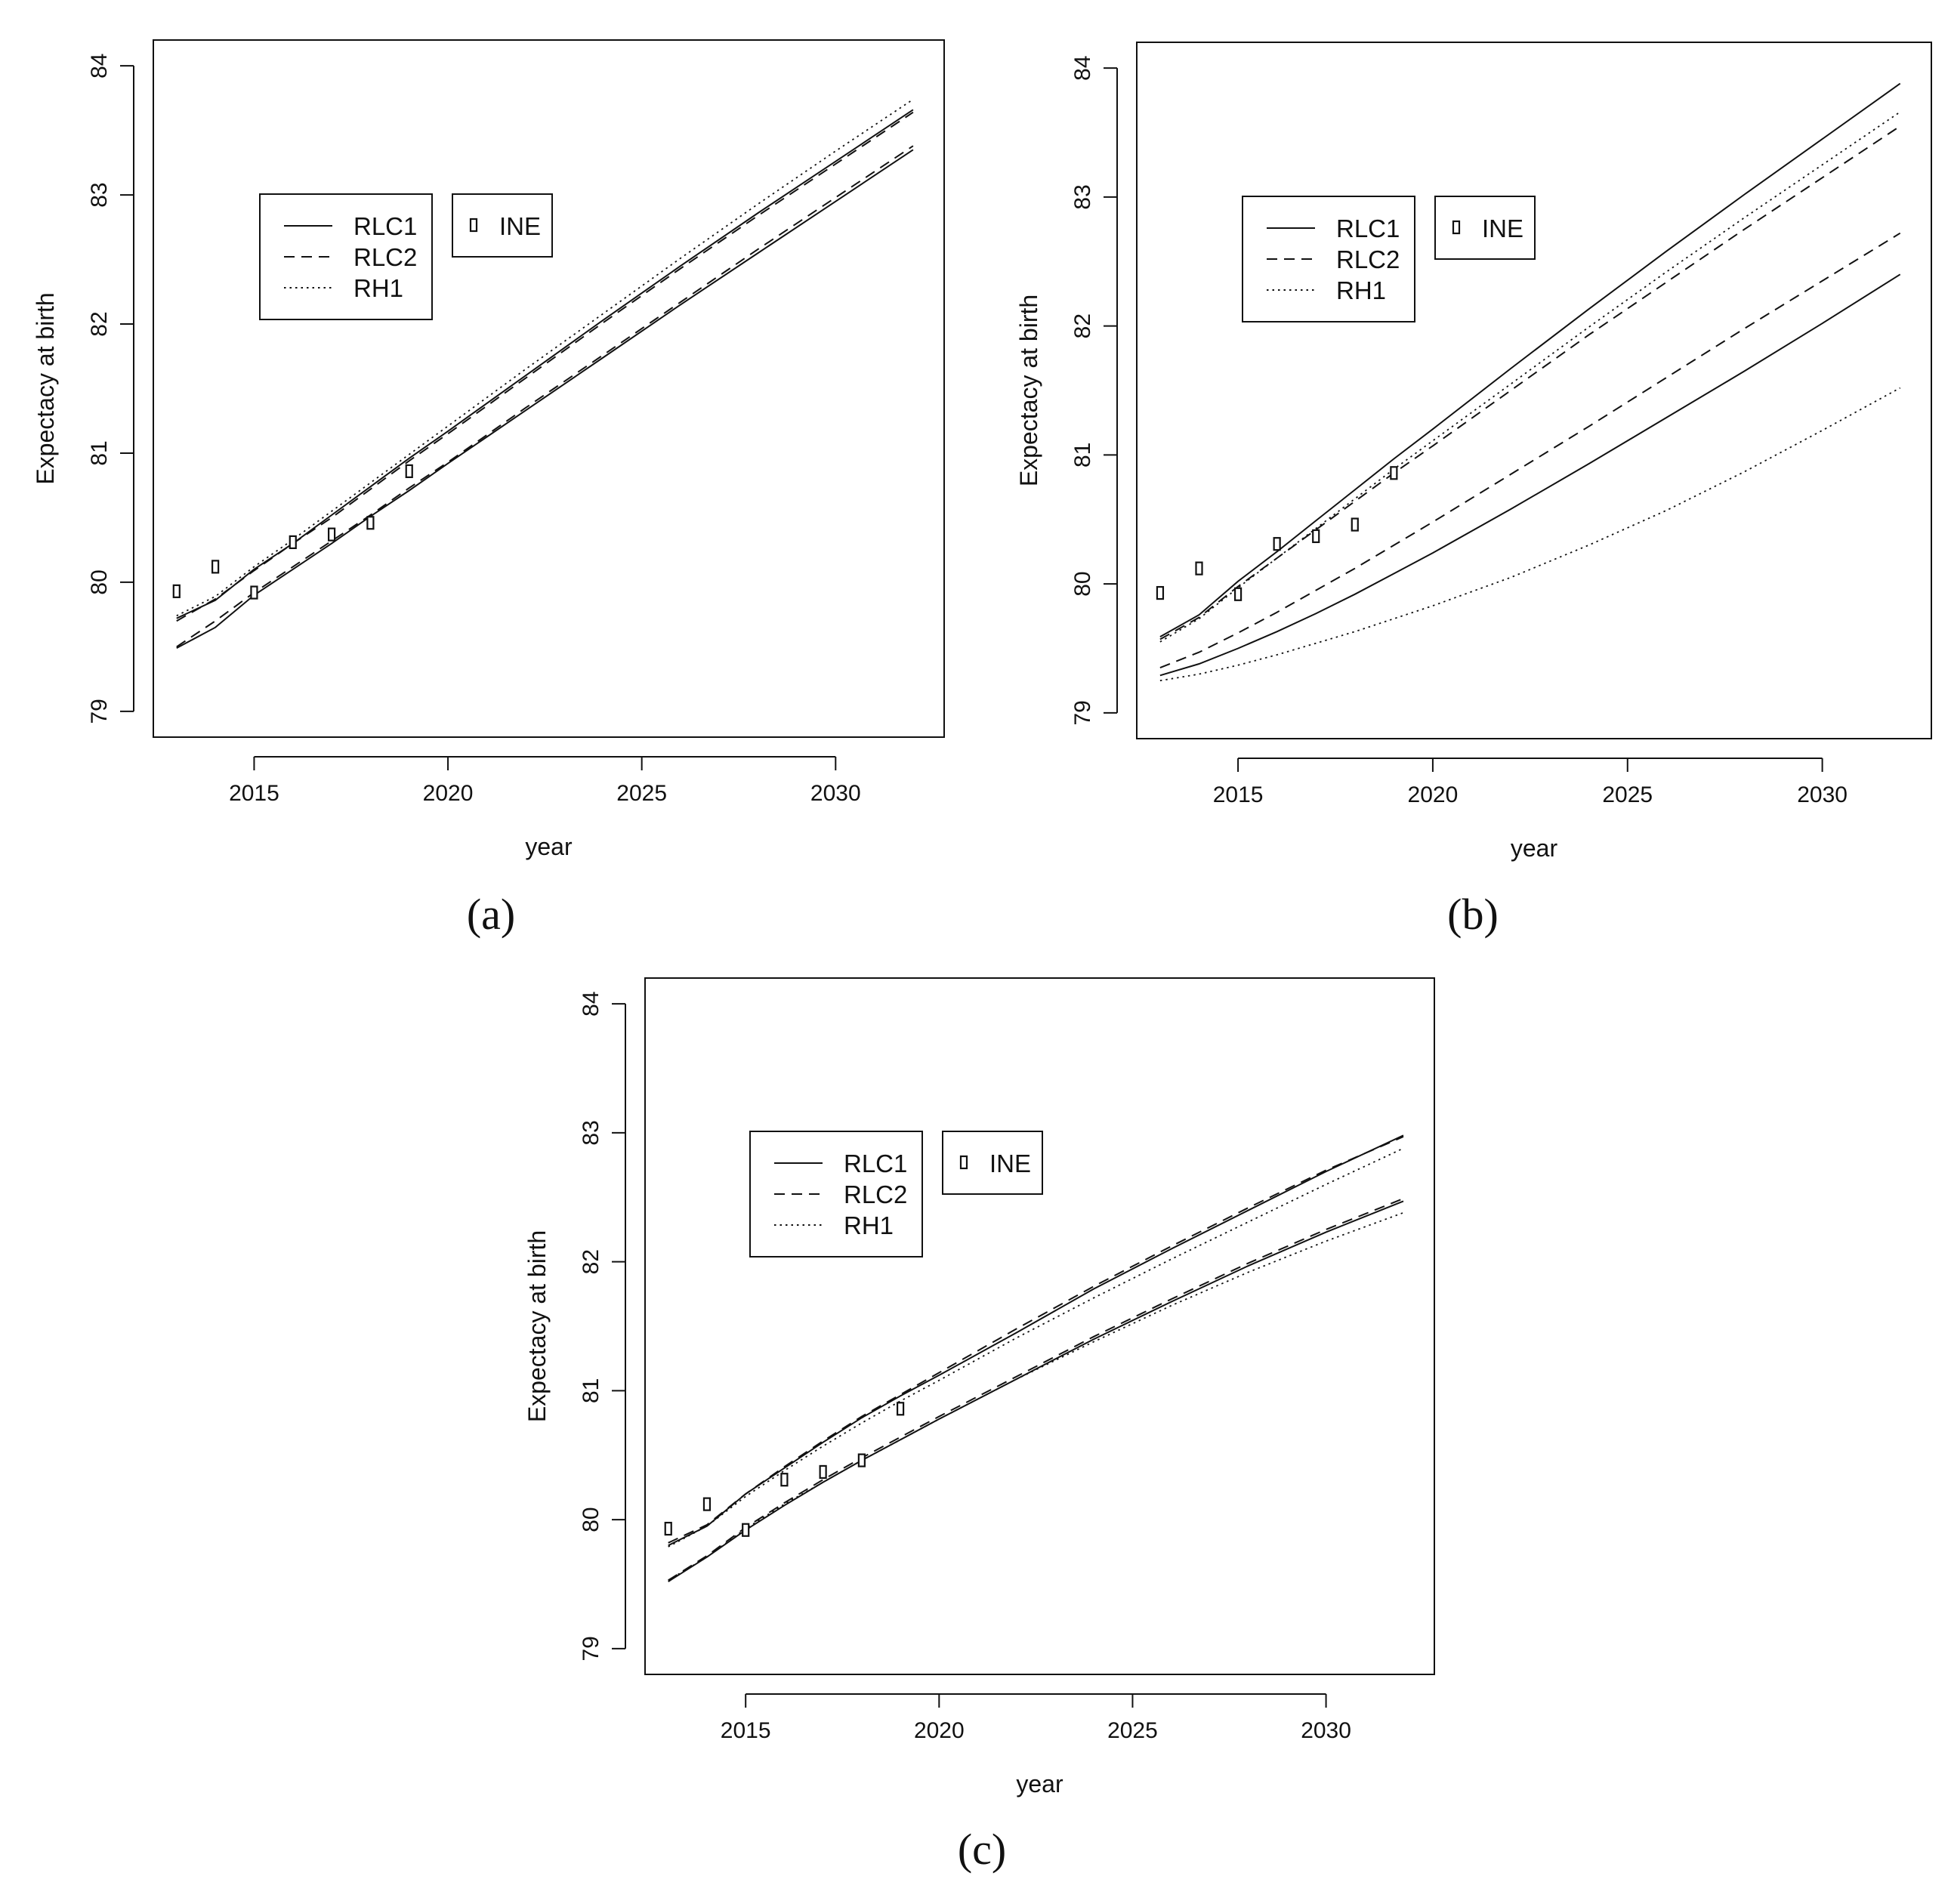 The image size is (1951, 1904). I want to click on panel-a-caption: (a), so click(491, 914).